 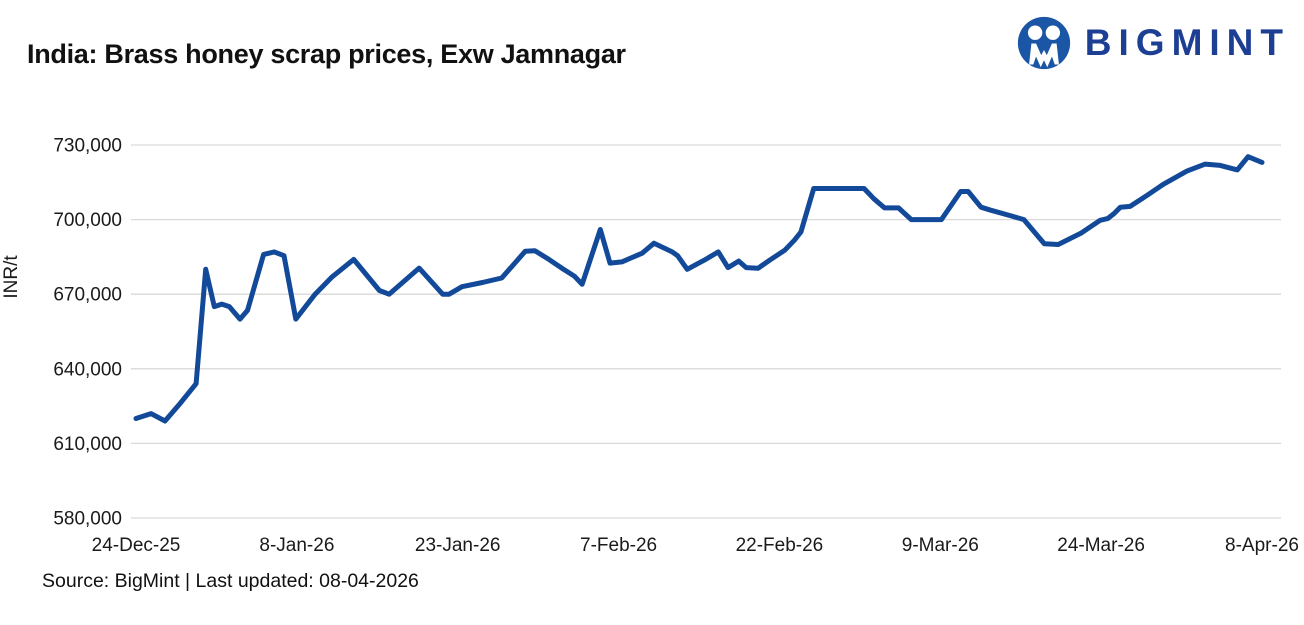 I want to click on brand-logo: BIGMINT, so click(x=1153, y=43).